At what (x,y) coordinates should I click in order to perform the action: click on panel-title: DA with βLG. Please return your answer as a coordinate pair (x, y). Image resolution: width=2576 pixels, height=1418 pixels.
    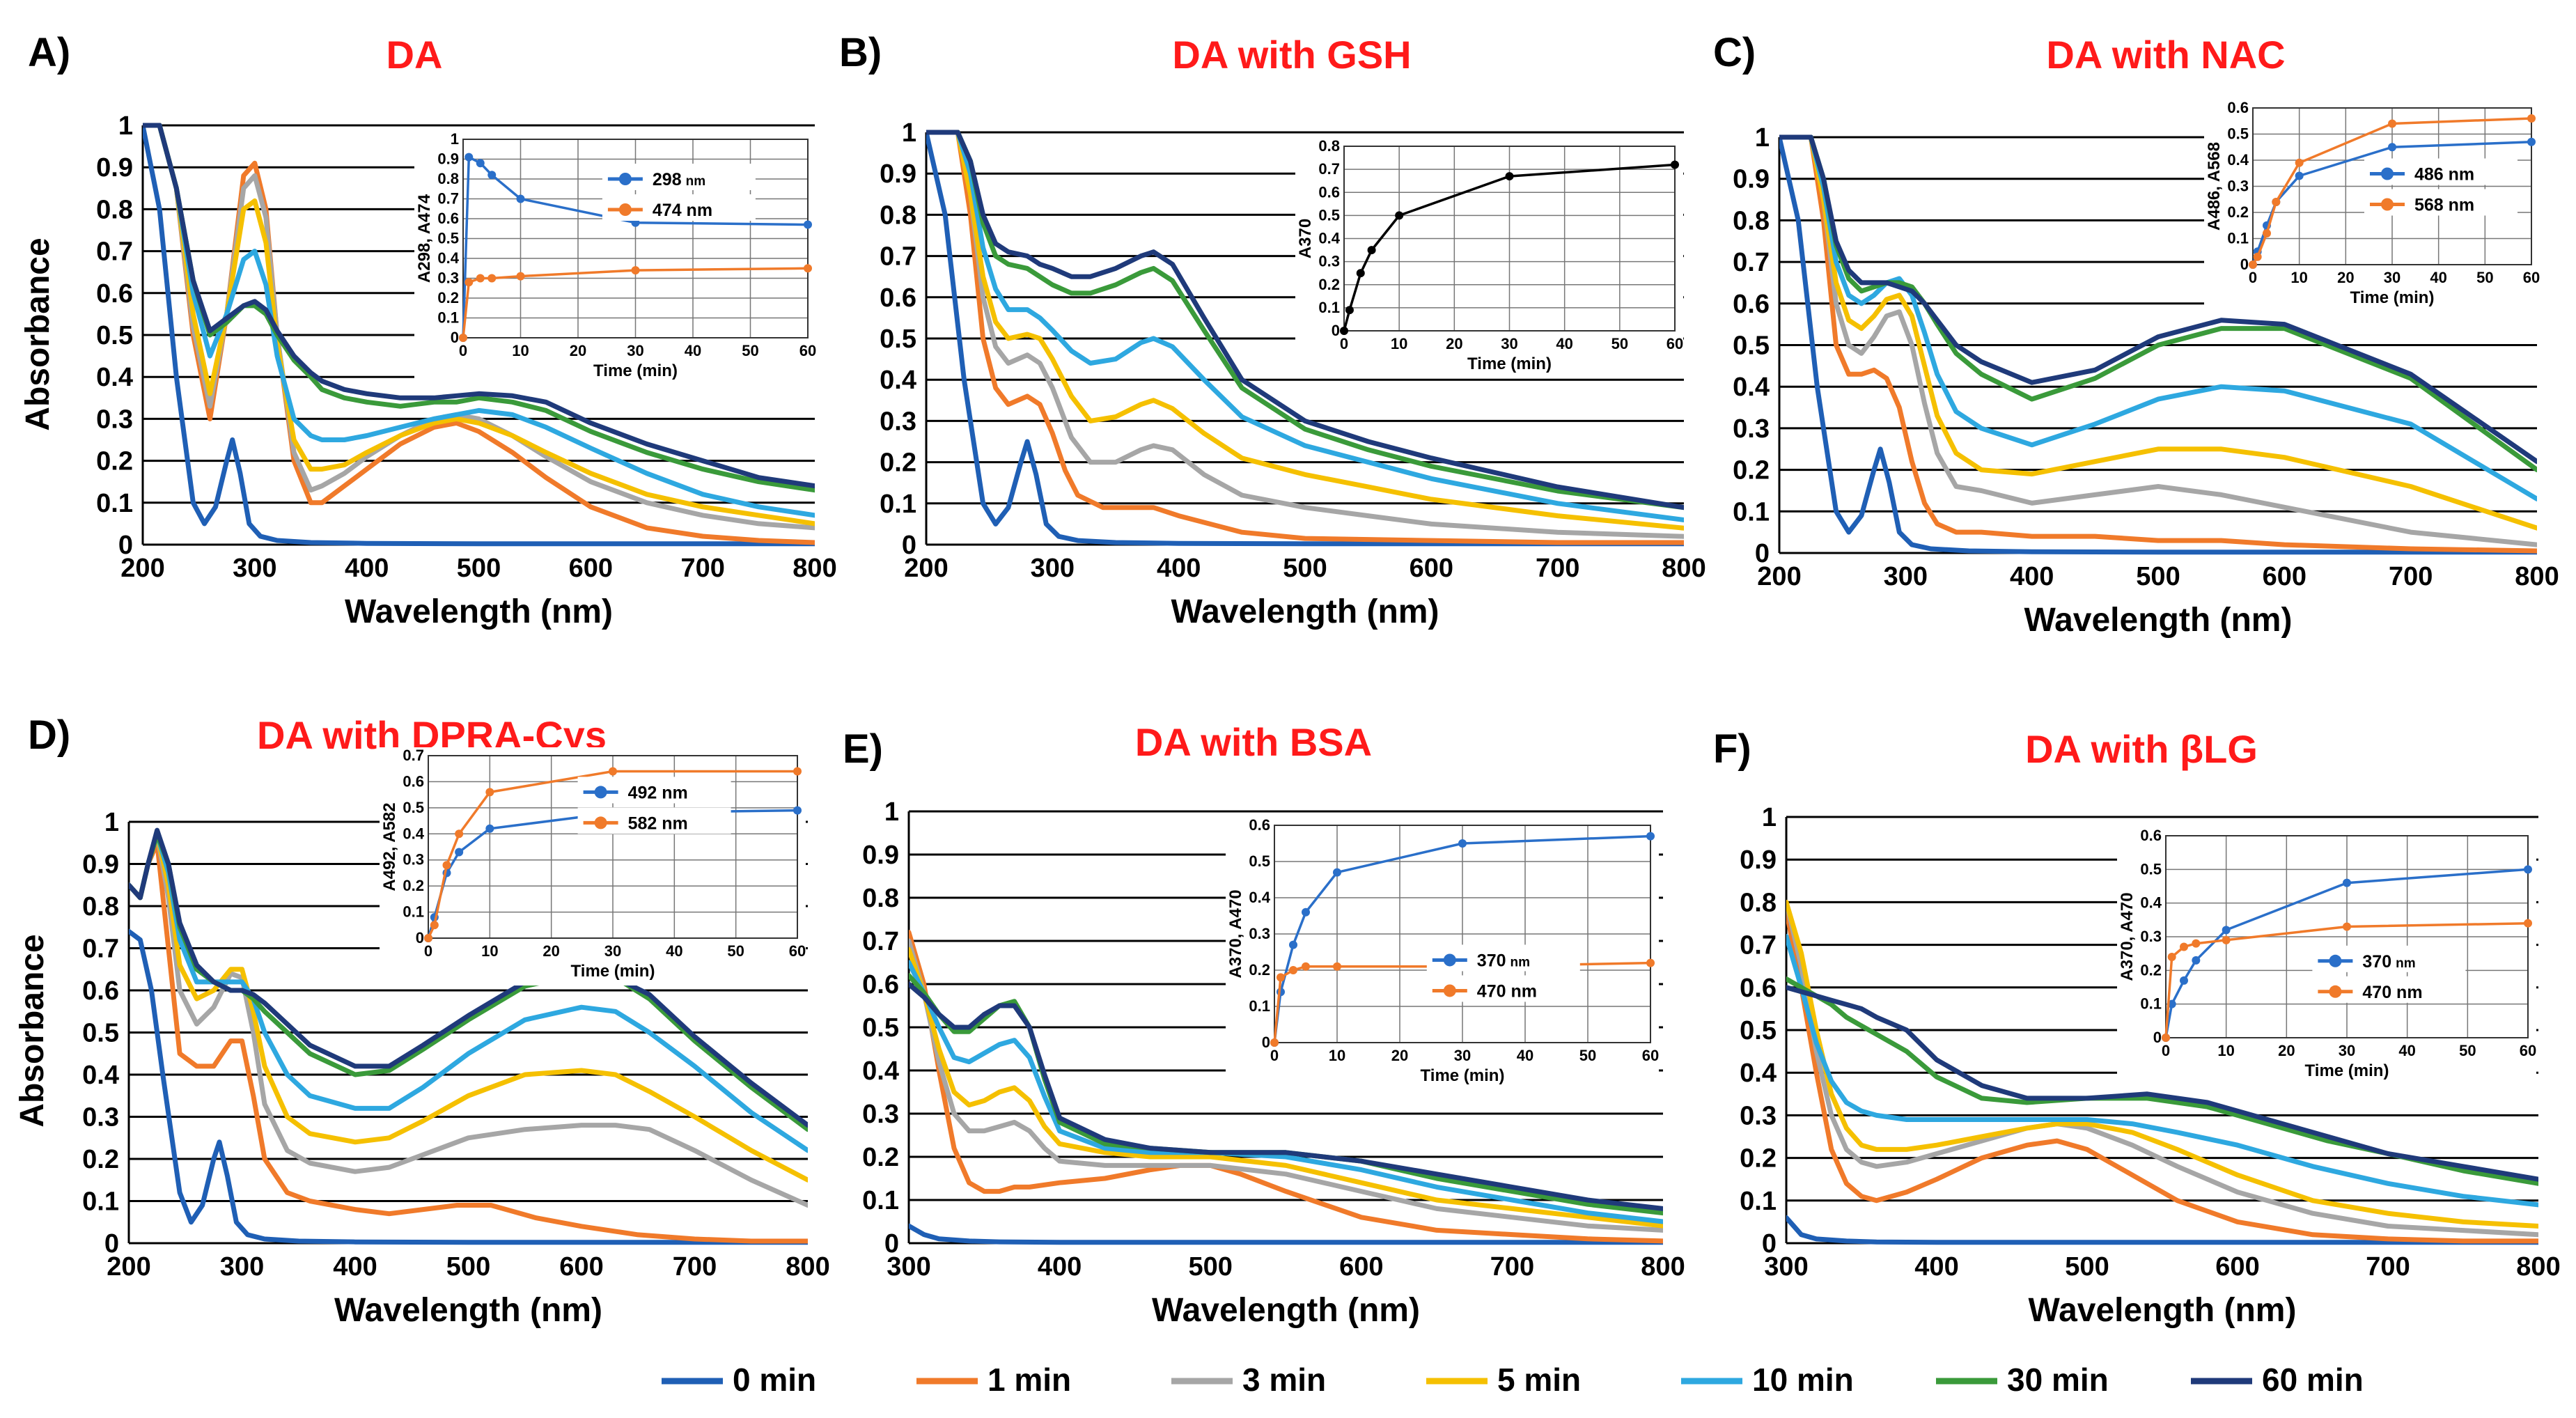
    Looking at the image, I should click on (2141, 749).